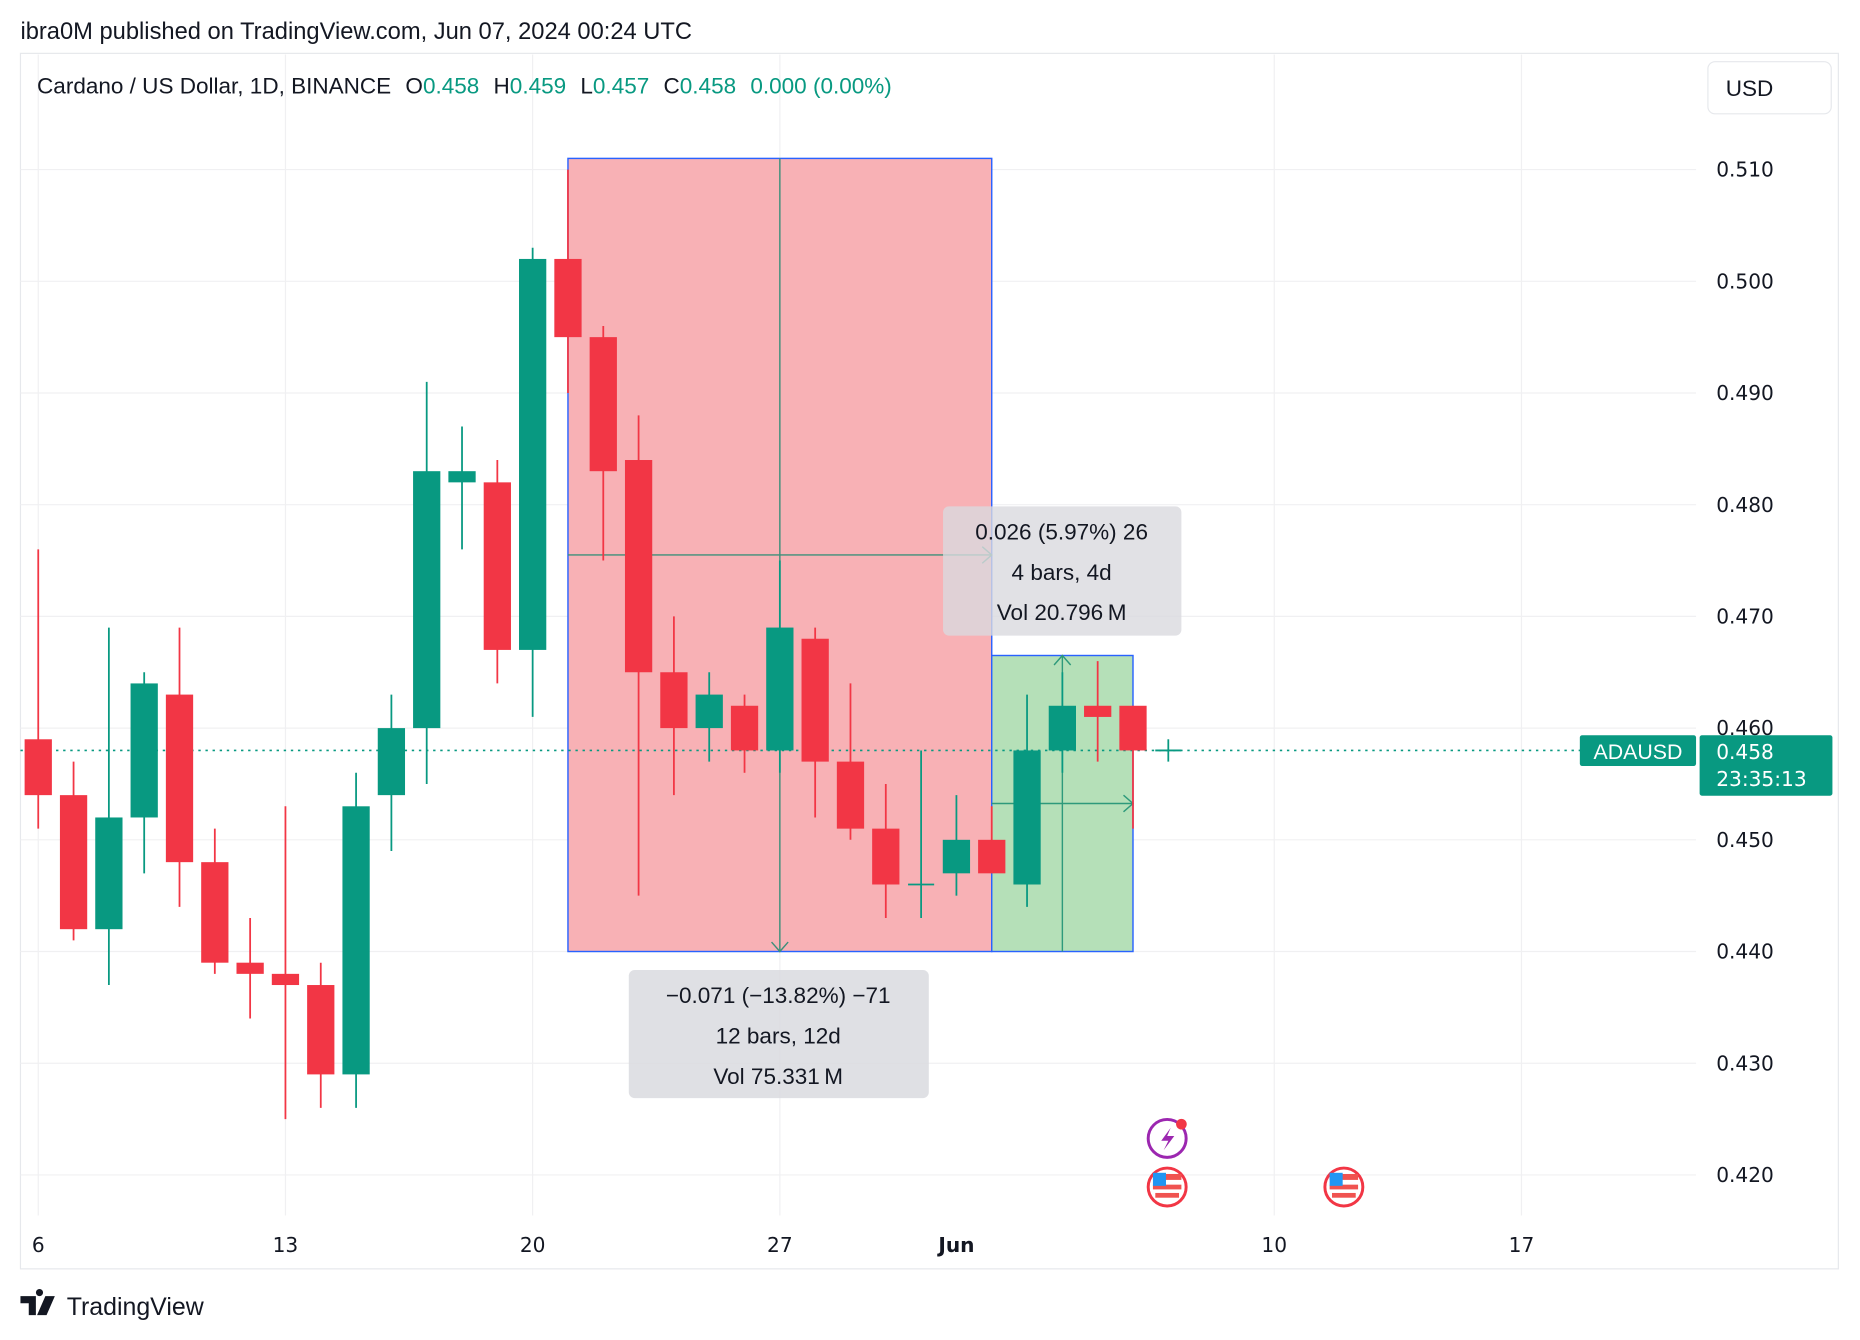 The width and height of the screenshot is (1860, 1340). What do you see at coordinates (1745, 1063) in the screenshot?
I see `price-tick-label: 0.430` at bounding box center [1745, 1063].